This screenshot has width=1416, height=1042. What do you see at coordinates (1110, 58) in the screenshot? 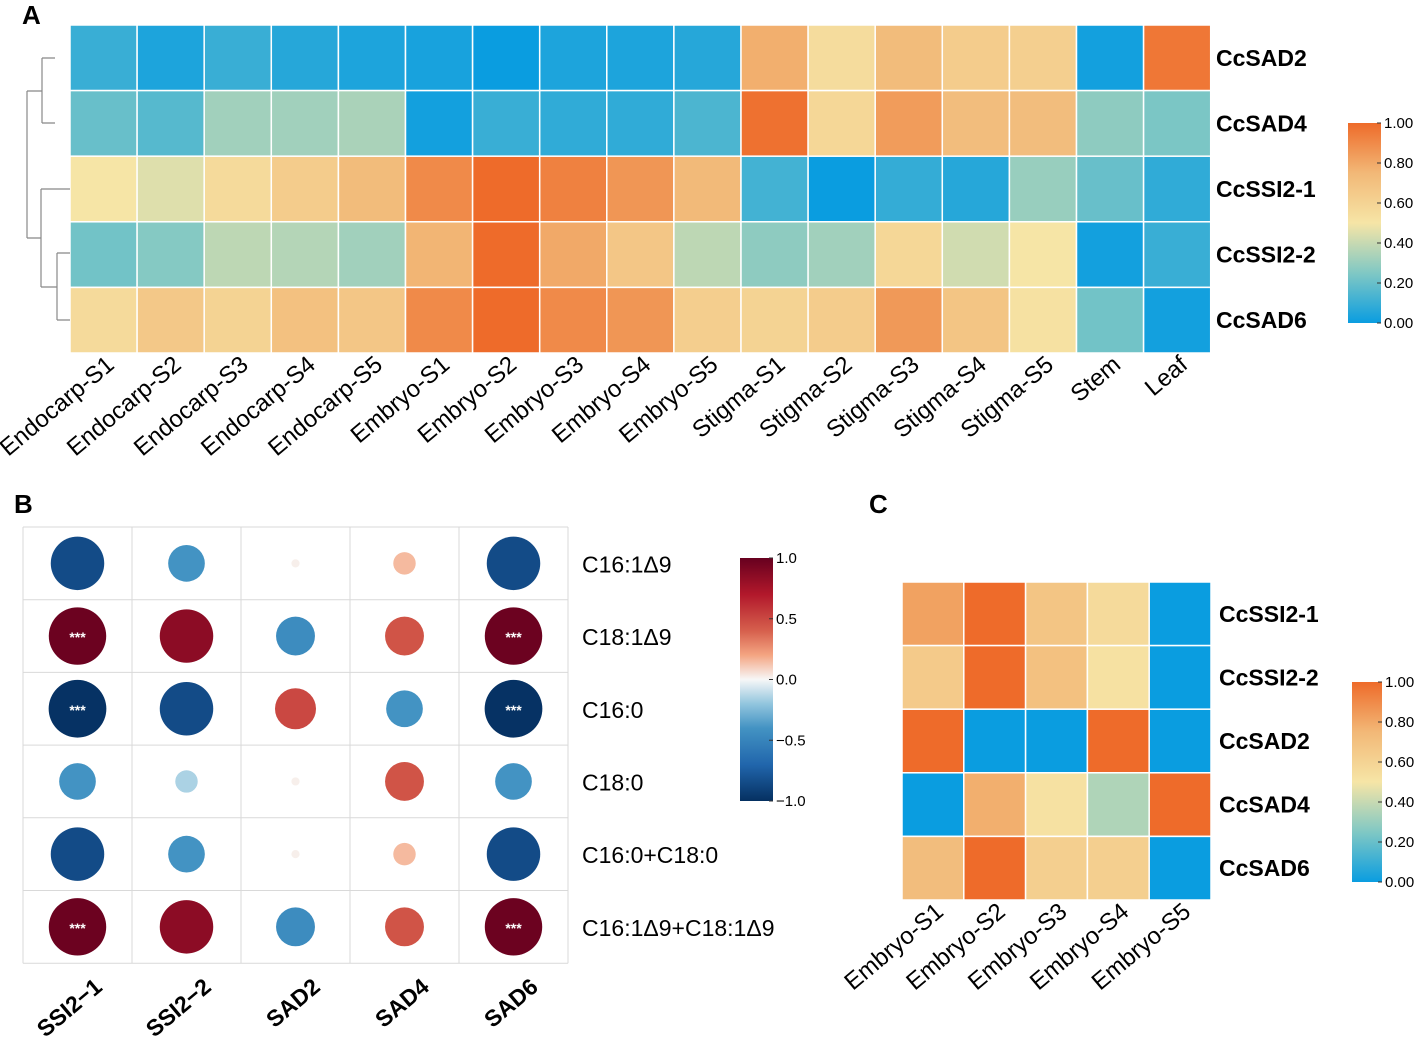
I see `heat-cell-ccsad2-stem` at bounding box center [1110, 58].